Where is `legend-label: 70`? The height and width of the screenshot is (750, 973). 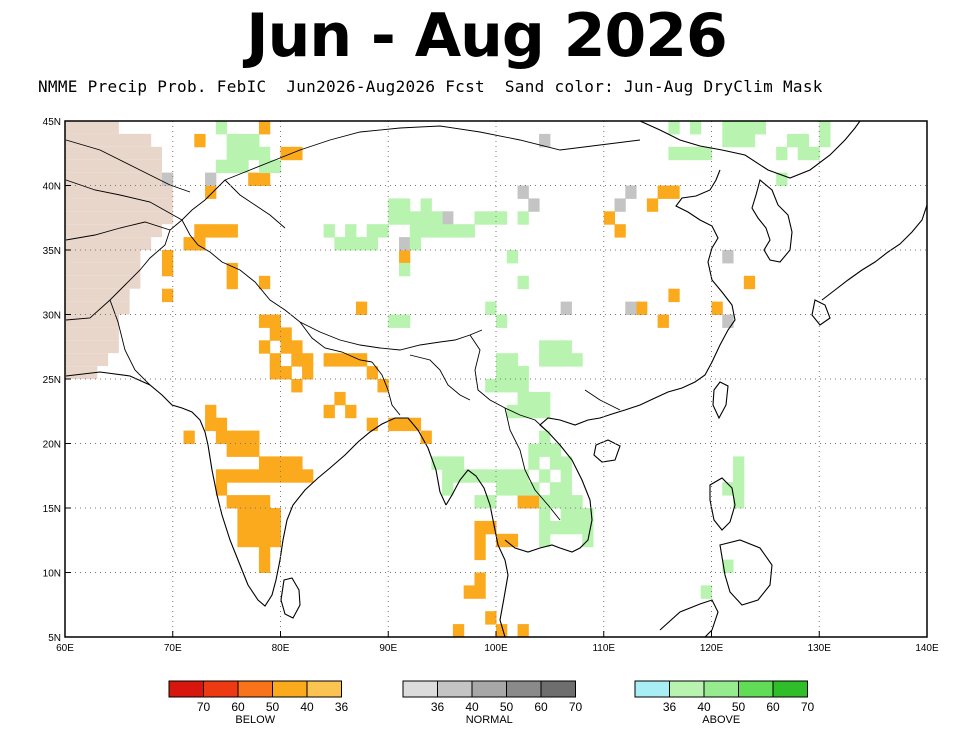
legend-label: 70 is located at coordinates (576, 707).